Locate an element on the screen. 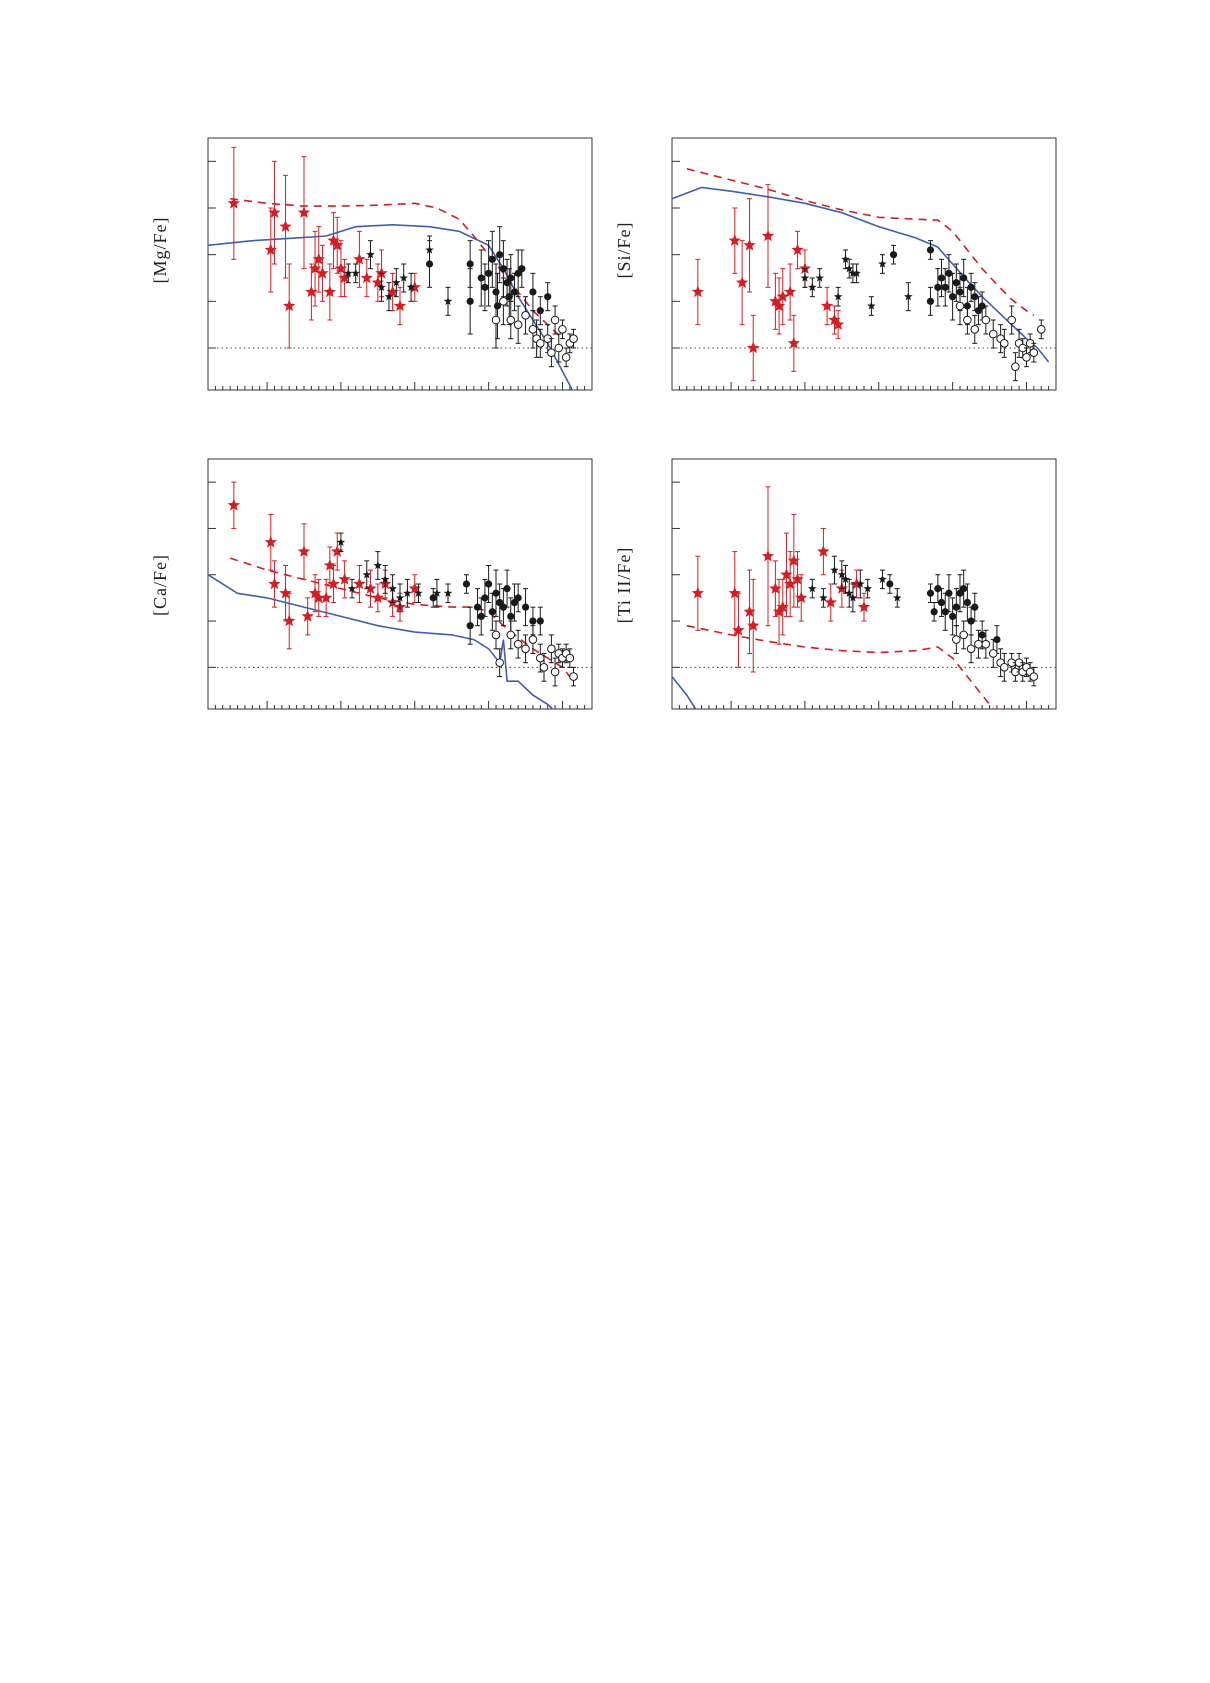 This screenshot has width=1210, height=1683. plot-frame is located at coordinates (400, 264).